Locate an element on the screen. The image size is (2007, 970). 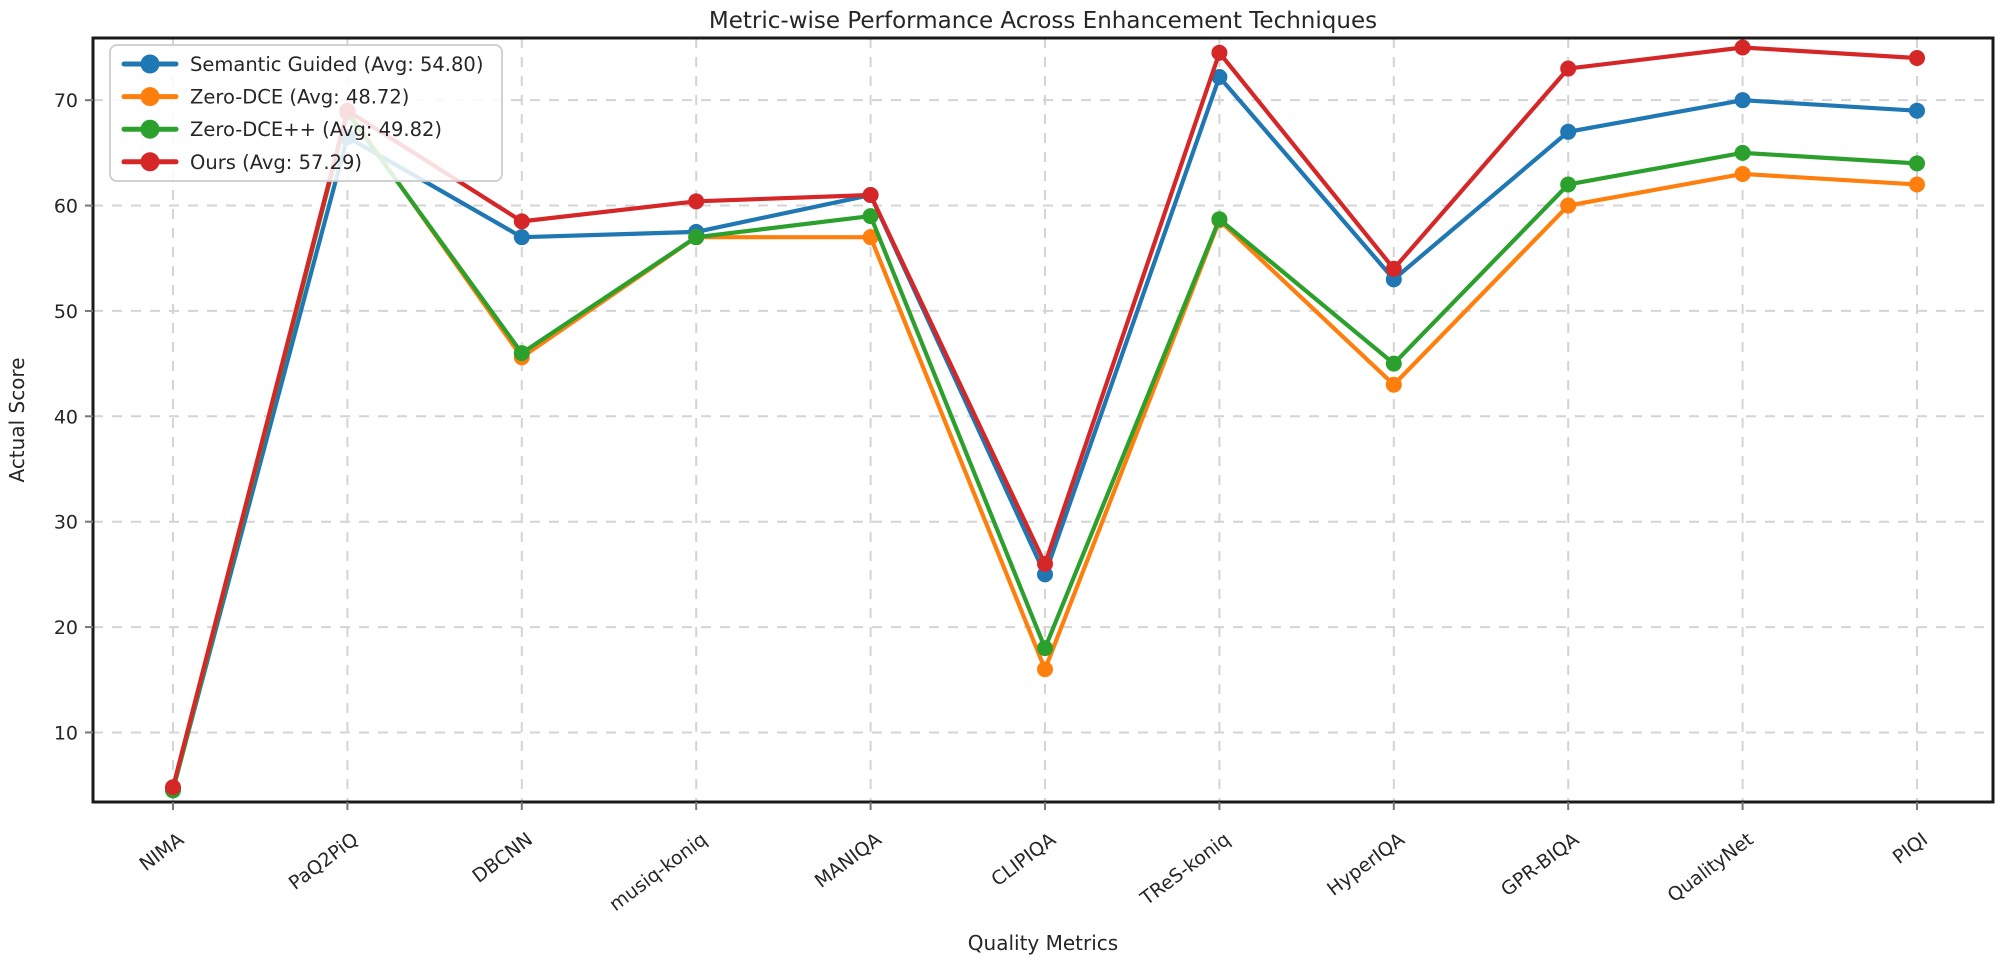
legend-item-zero-dce: Zero-DCE++ (Avg: 49.82) is located at coordinates (281, 129).